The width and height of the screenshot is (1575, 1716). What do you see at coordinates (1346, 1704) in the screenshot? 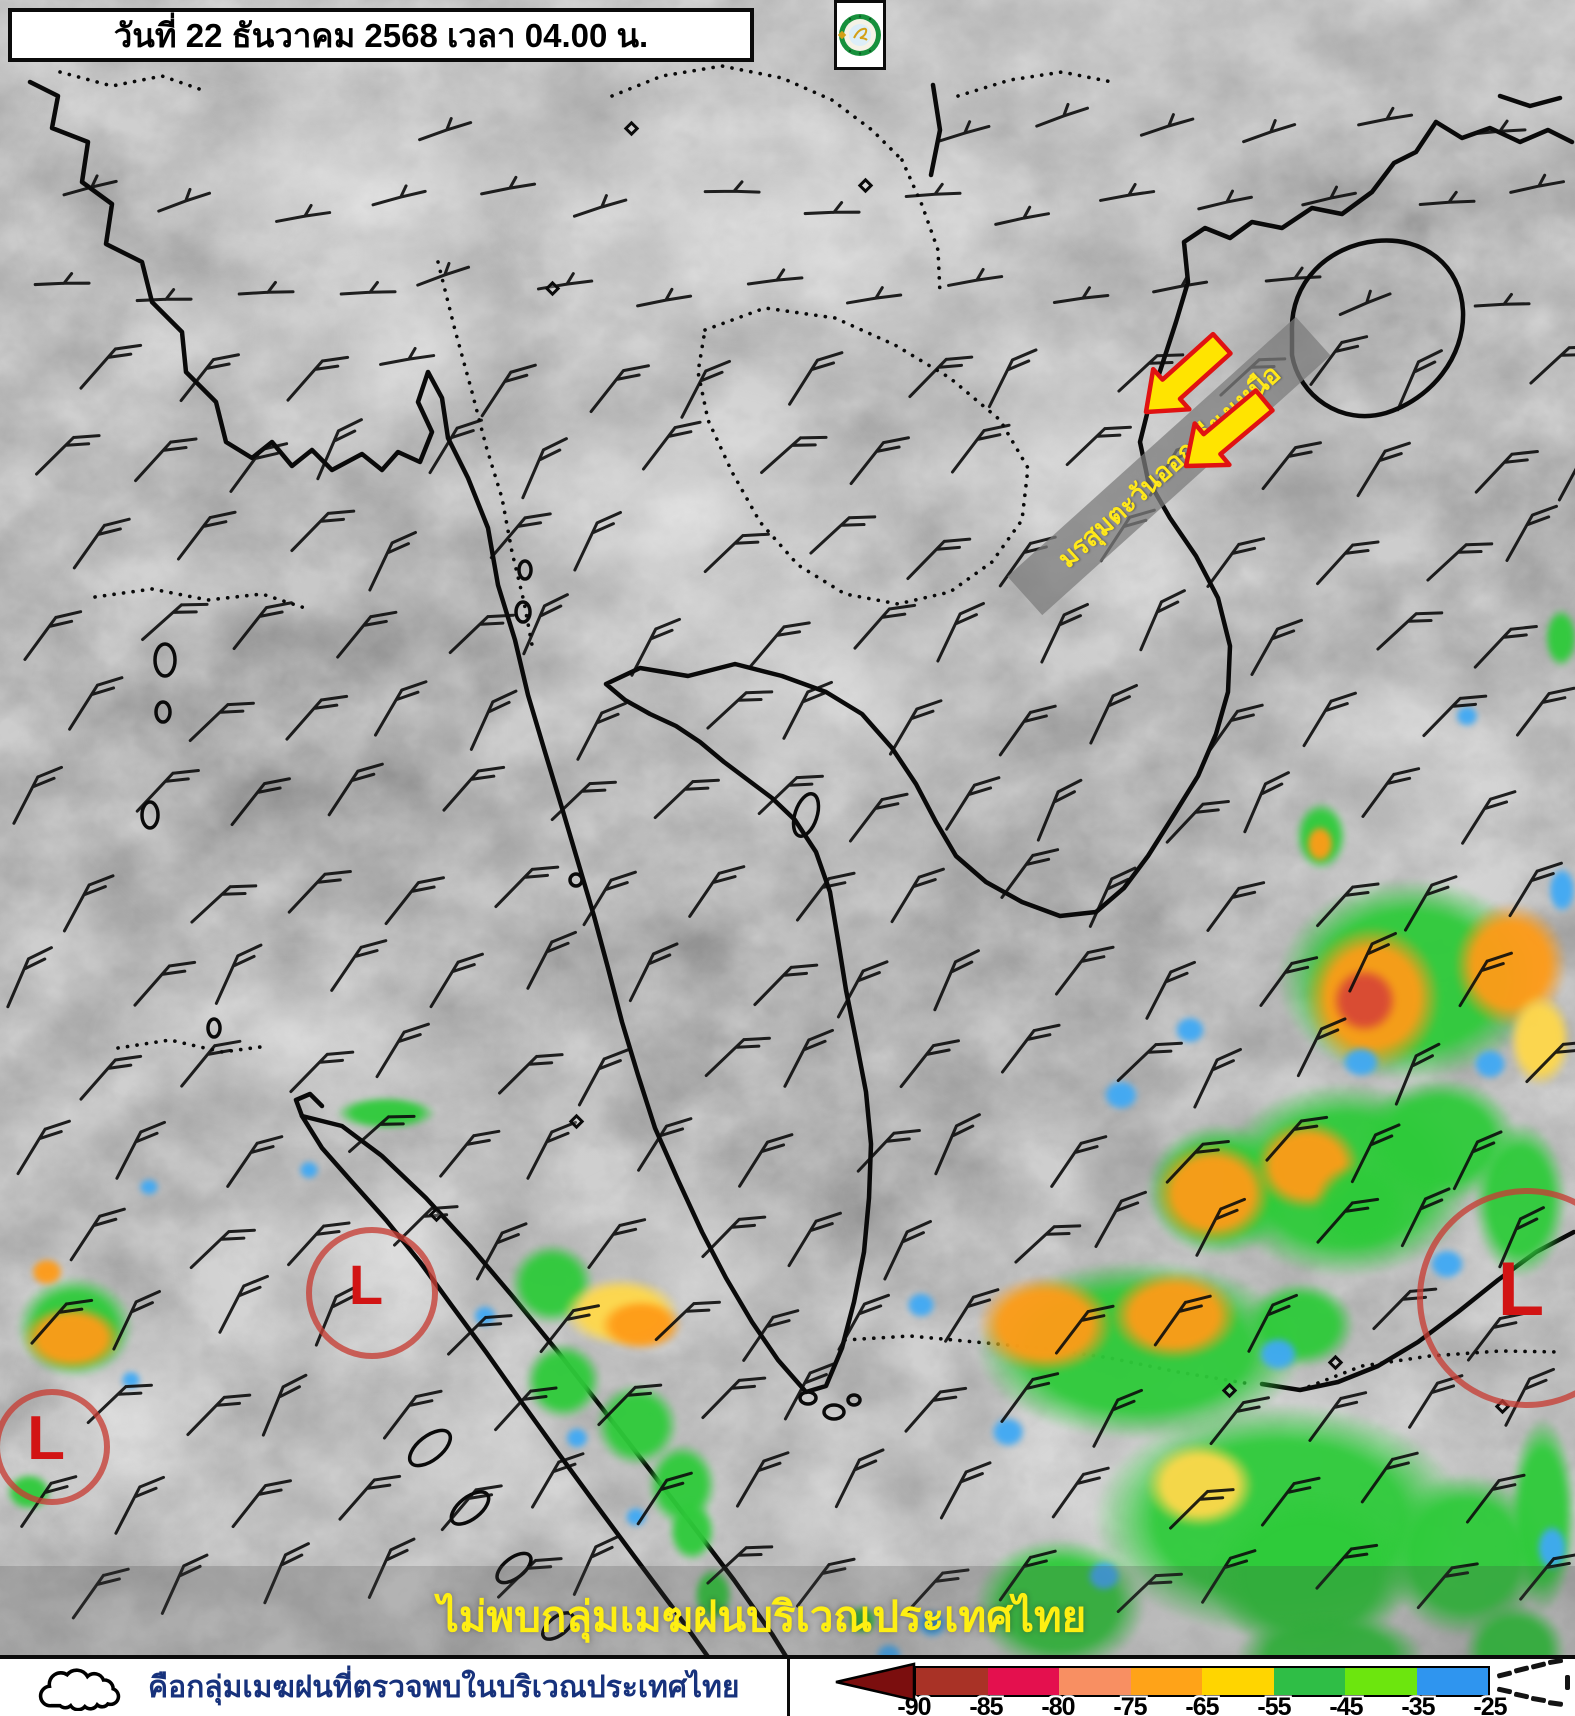
I see `temp-scale-tick: -45` at bounding box center [1346, 1704].